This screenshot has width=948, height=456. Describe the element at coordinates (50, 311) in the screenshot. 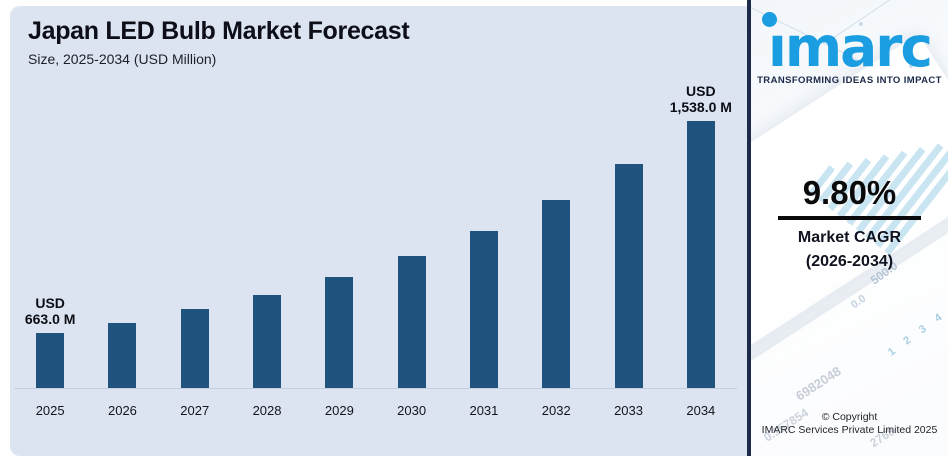

I see `bar-value-callout: USD 663.0 M` at that location.